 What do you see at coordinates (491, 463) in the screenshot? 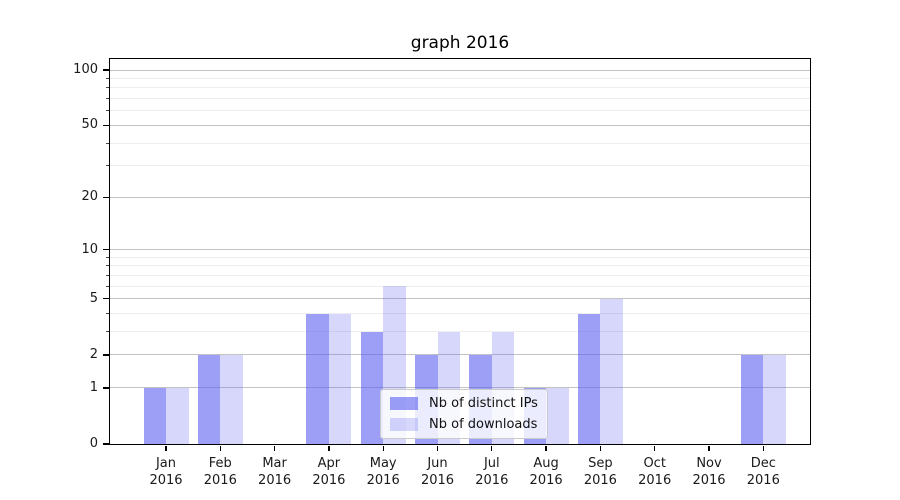
I see `x-tick-month: Jul` at bounding box center [491, 463].